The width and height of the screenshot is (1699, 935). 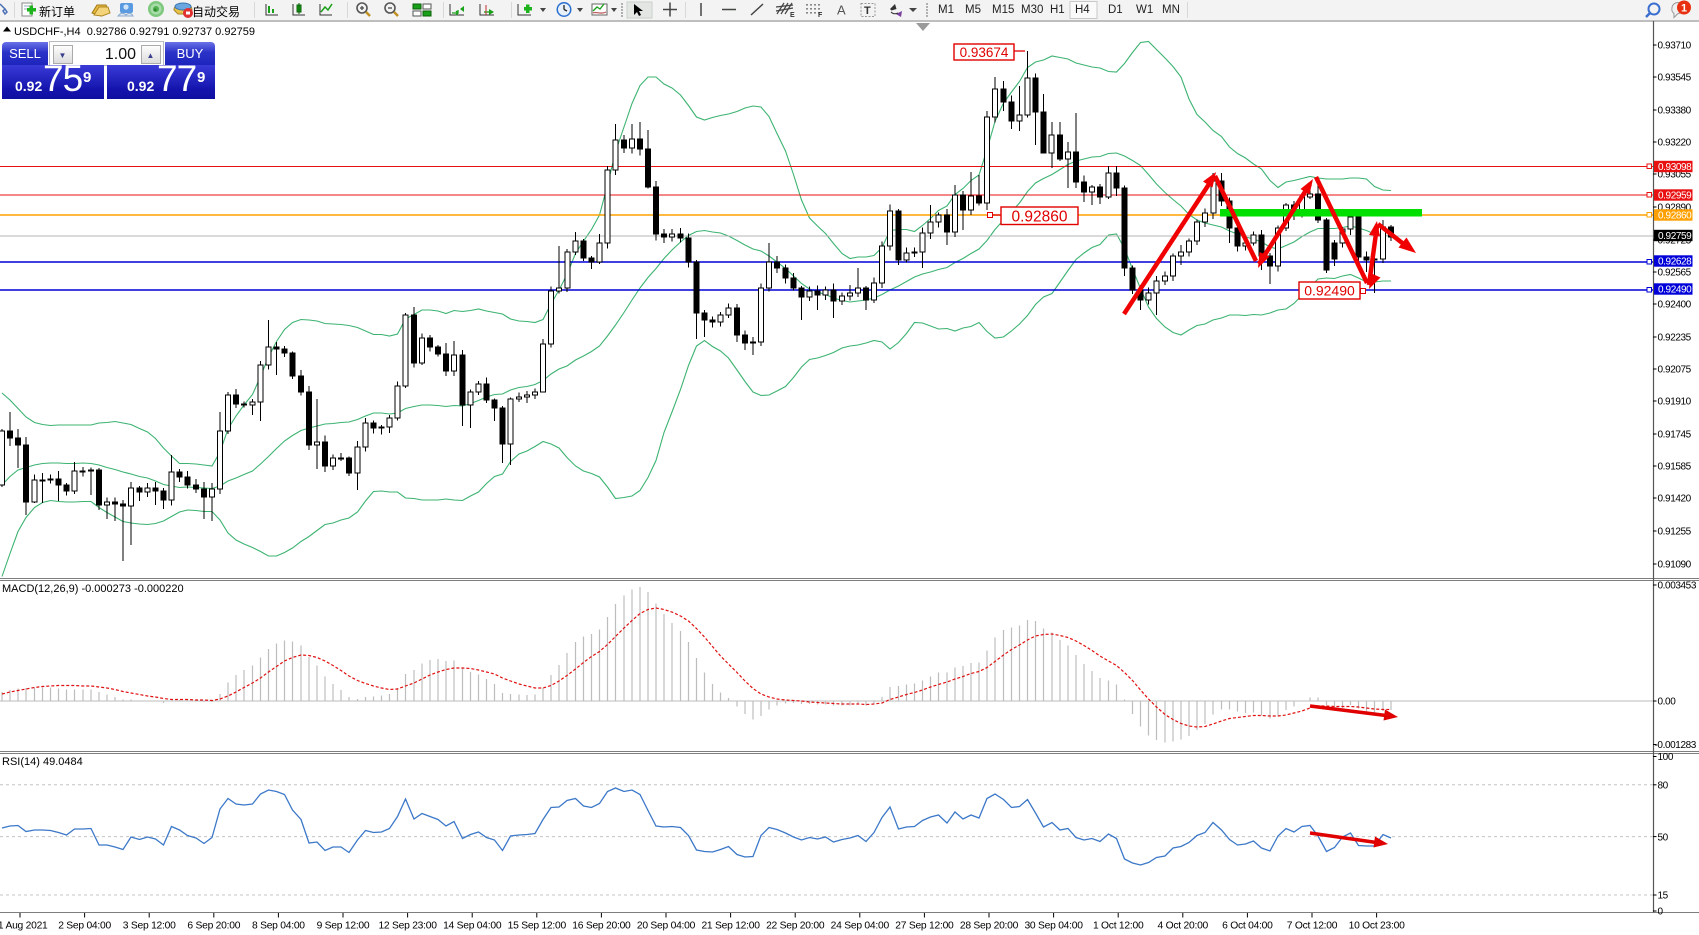 I want to click on svg-text: 6 Sep 20:00, so click(x=213, y=926).